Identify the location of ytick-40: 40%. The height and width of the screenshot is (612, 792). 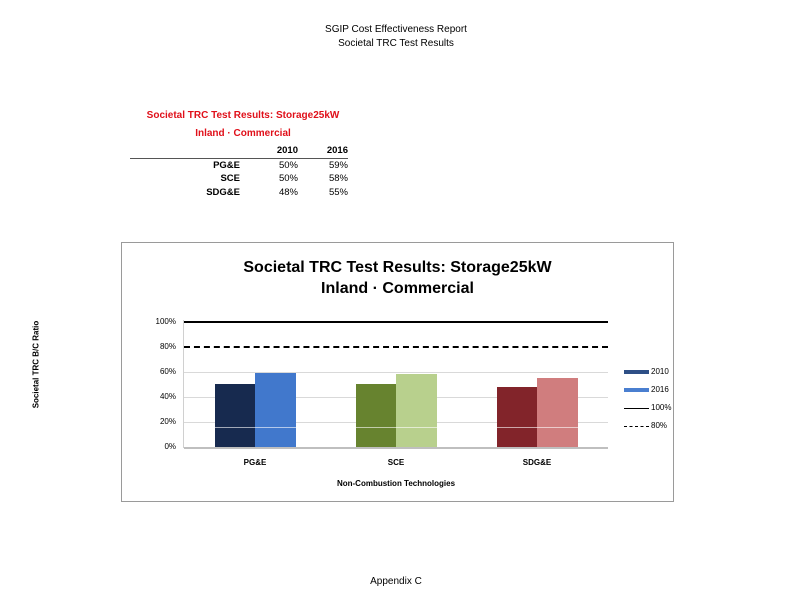
(167, 396).